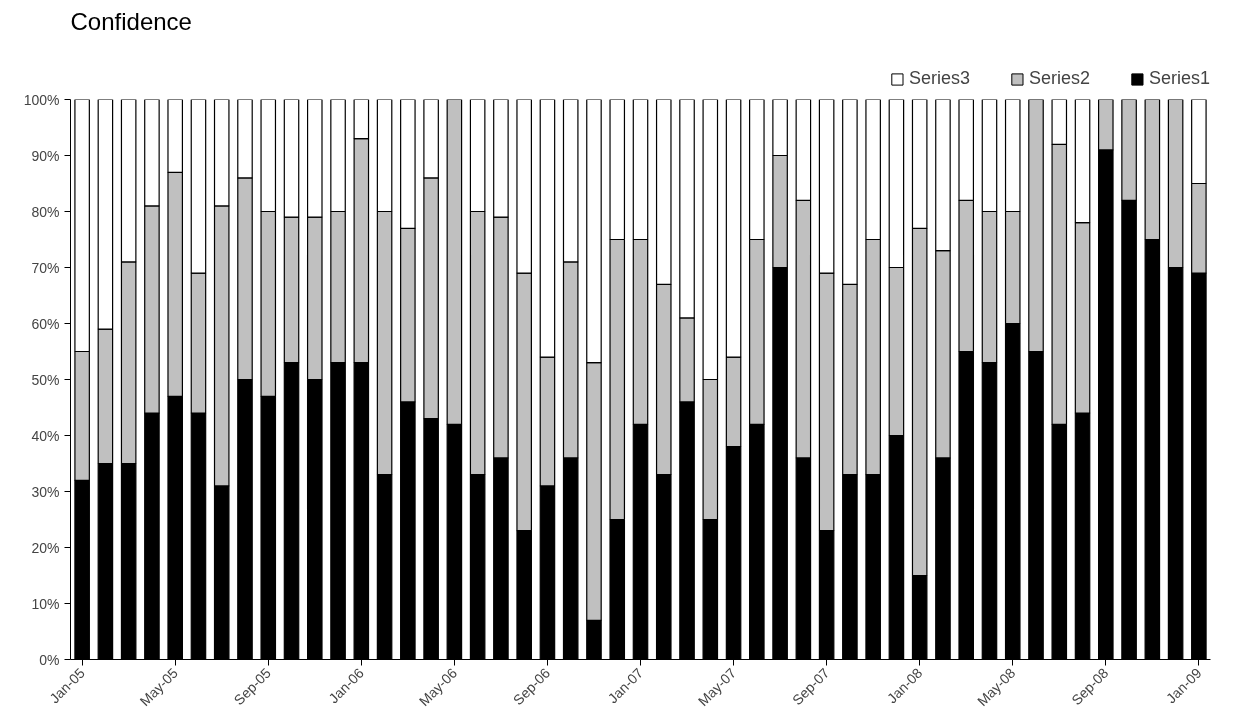  I want to click on y-tick-label: 30%, so click(45, 491).